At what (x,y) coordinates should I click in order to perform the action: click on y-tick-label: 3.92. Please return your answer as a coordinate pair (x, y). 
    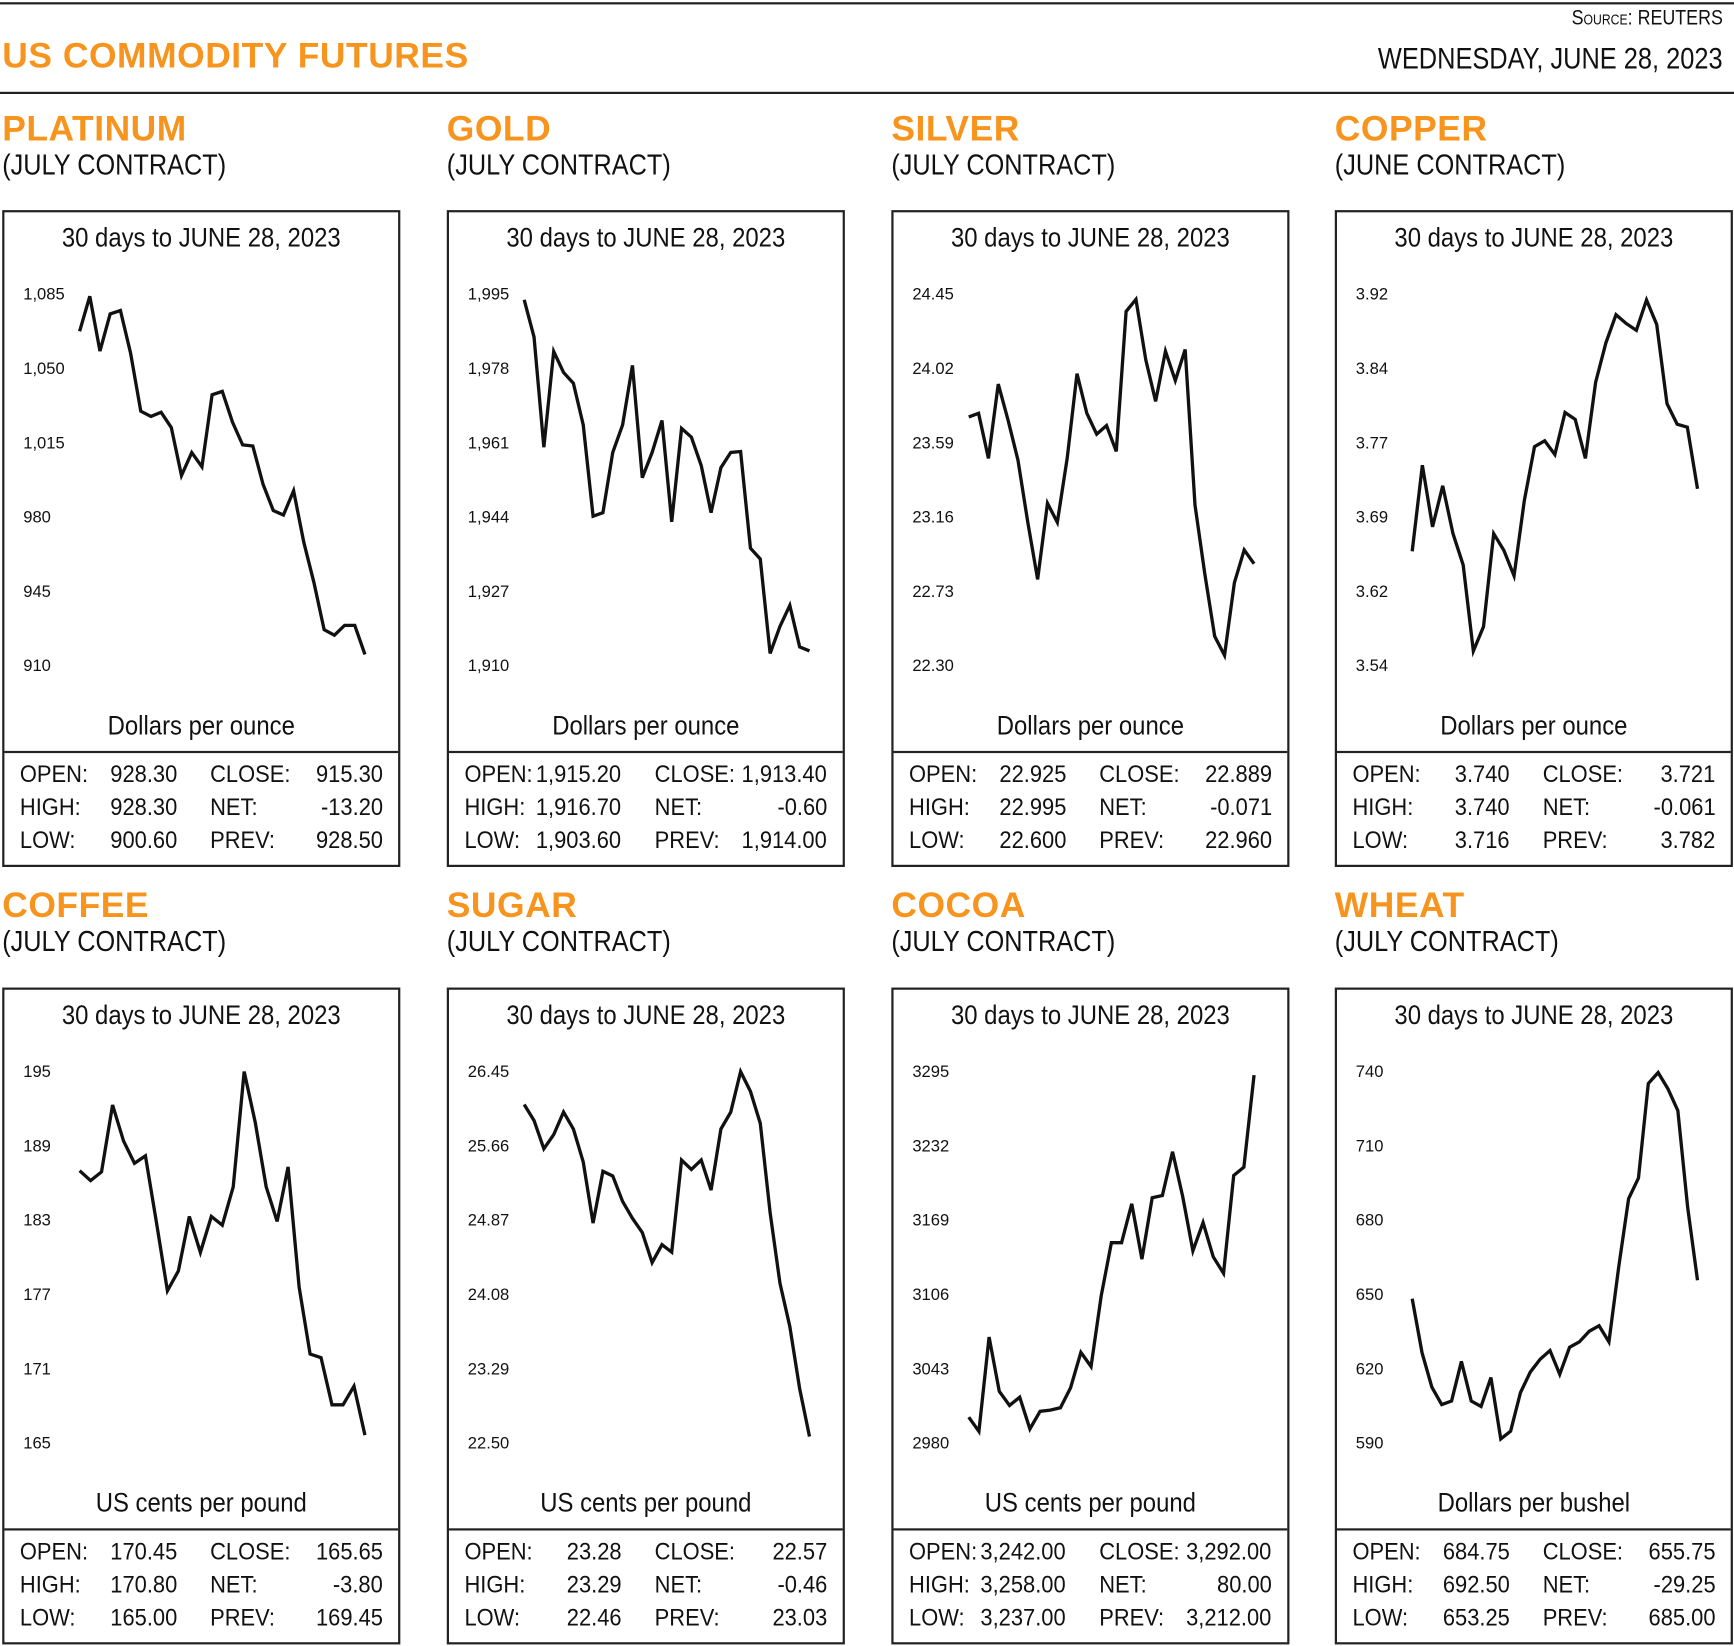
    Looking at the image, I should click on (1372, 294).